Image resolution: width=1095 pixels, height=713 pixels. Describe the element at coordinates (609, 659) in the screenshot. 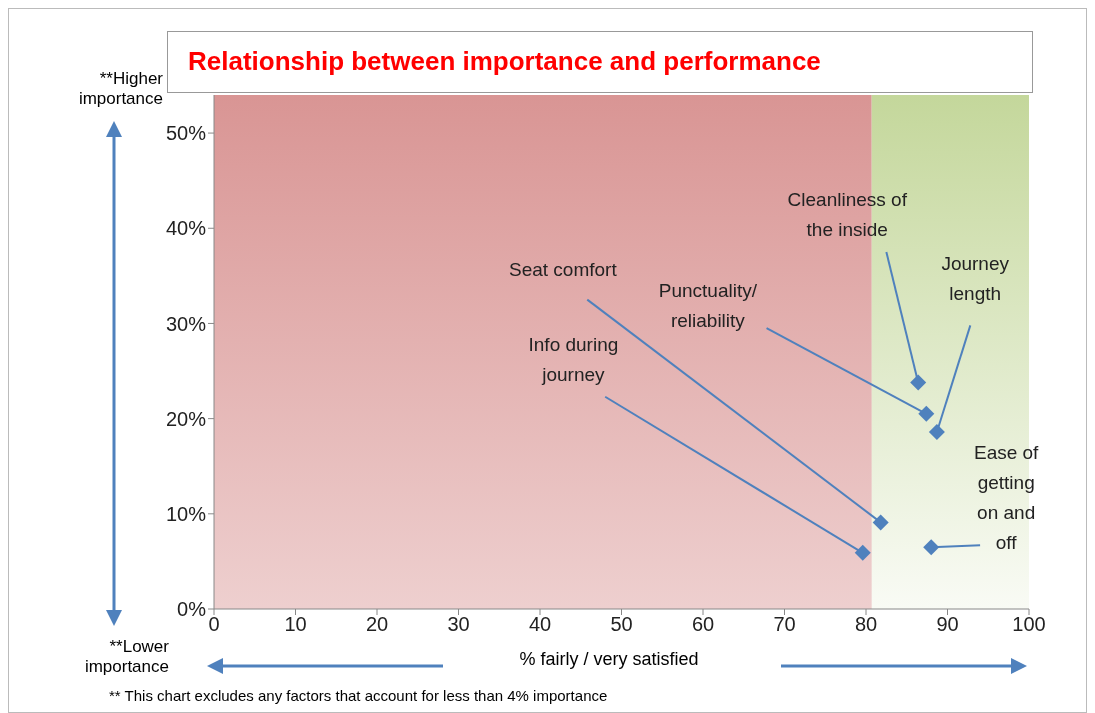

I see `x-axis-title: % fairly / very satisfied` at that location.